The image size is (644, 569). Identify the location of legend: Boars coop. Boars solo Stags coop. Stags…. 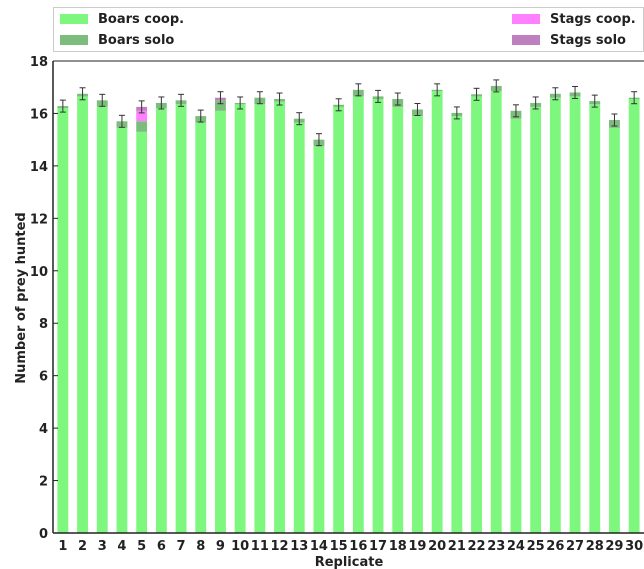
(348, 29).